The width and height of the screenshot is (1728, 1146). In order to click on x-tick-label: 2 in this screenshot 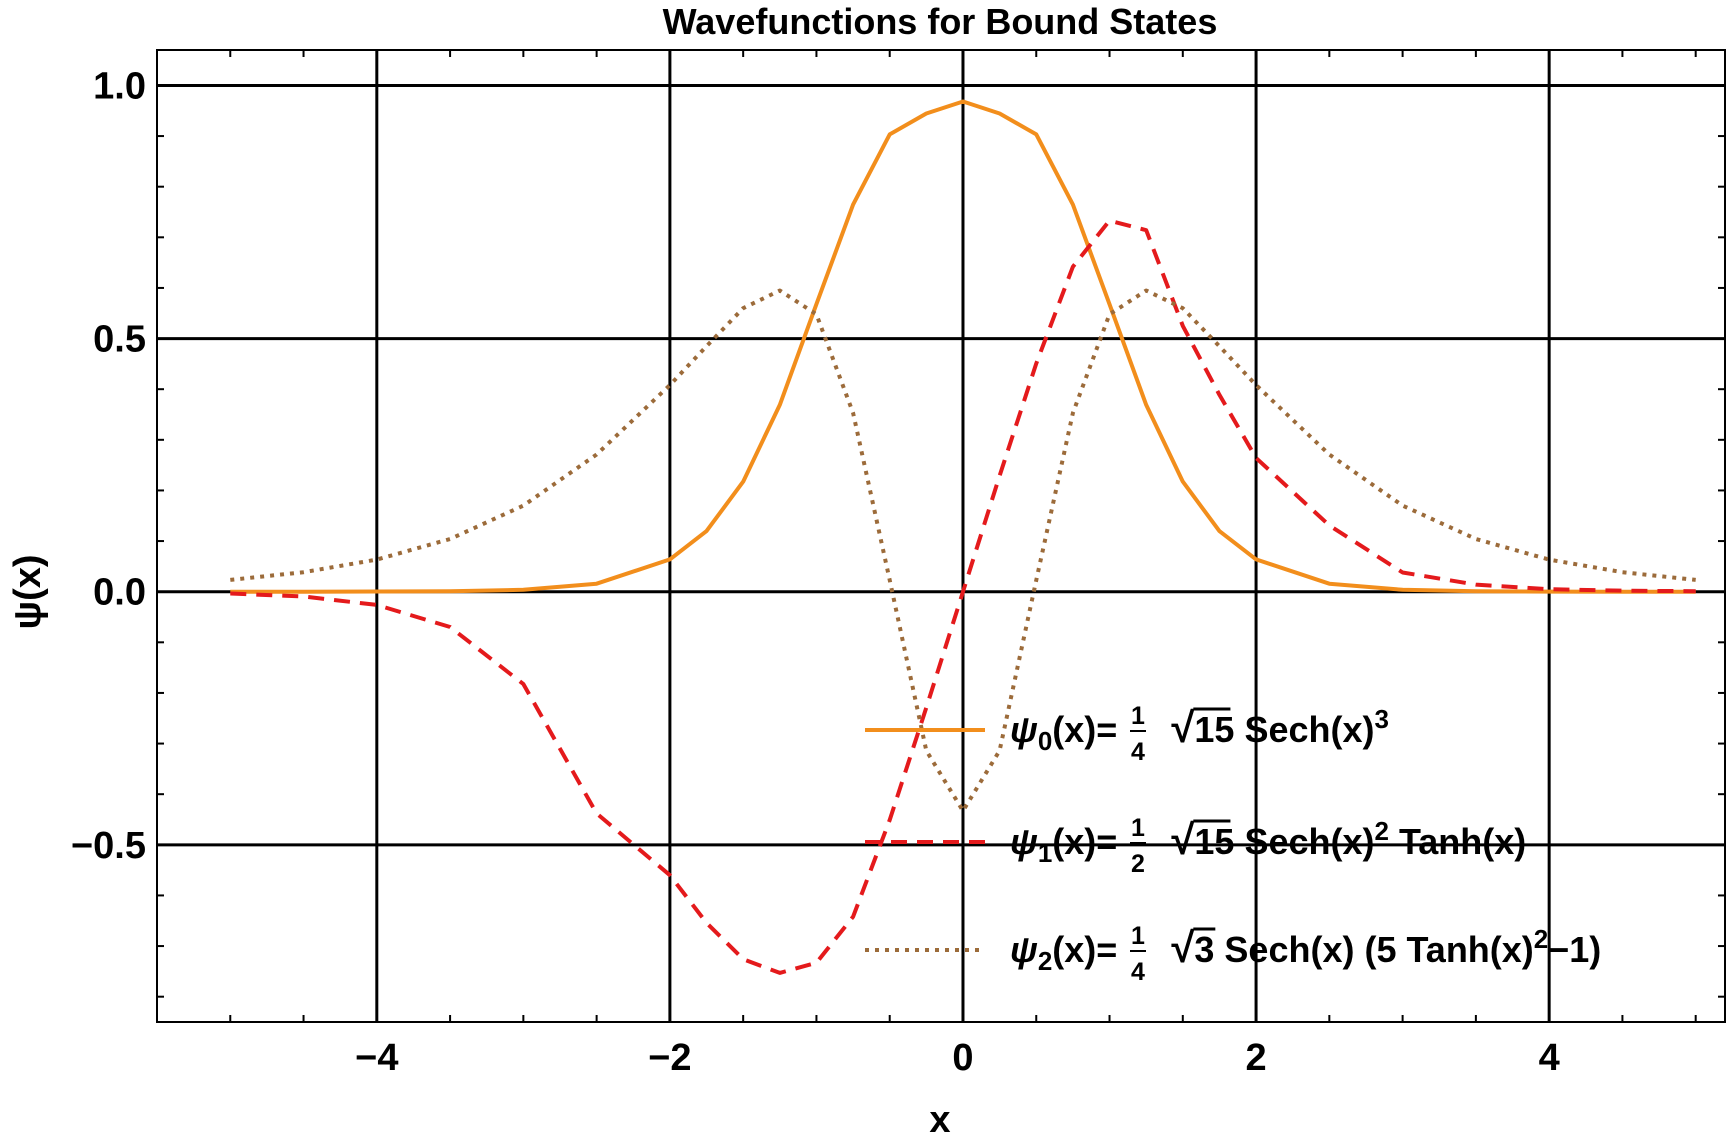, I will do `click(1255, 1058)`.